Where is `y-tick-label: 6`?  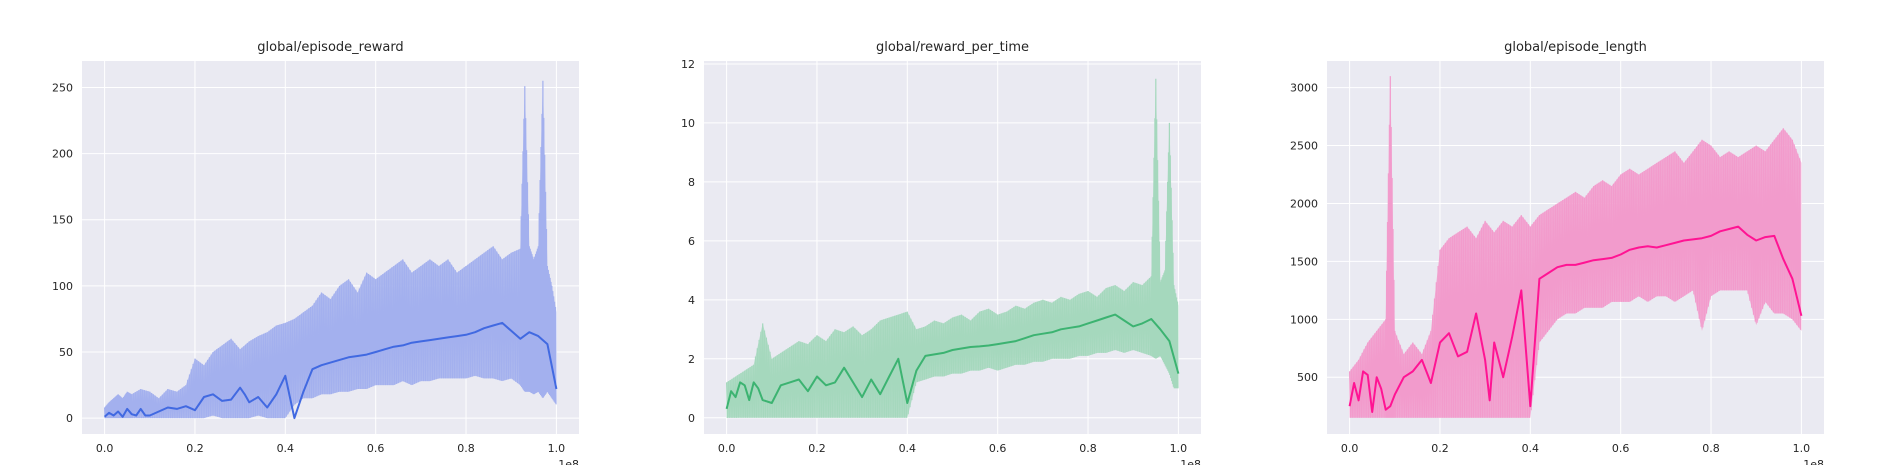
y-tick-label: 6 is located at coordinates (691, 241).